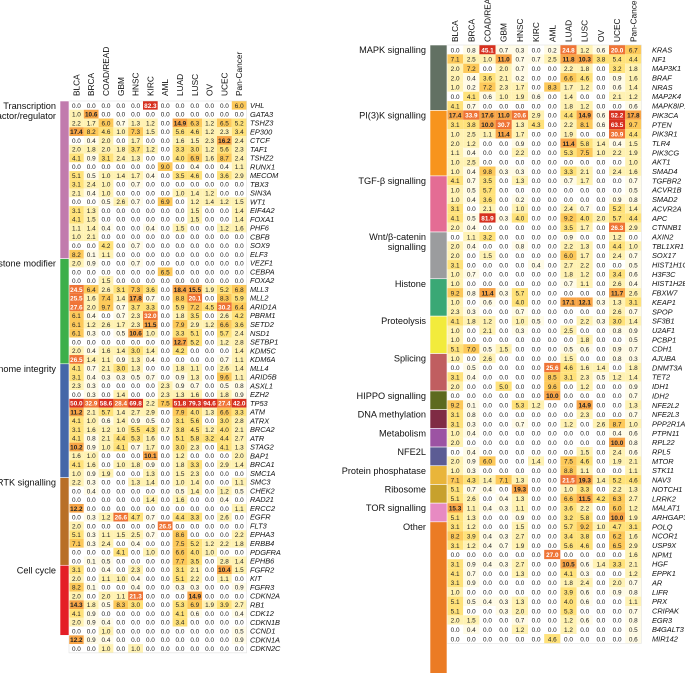  What do you see at coordinates (259, 254) in the screenshot?
I see `gene-label: ELF3` at bounding box center [259, 254].